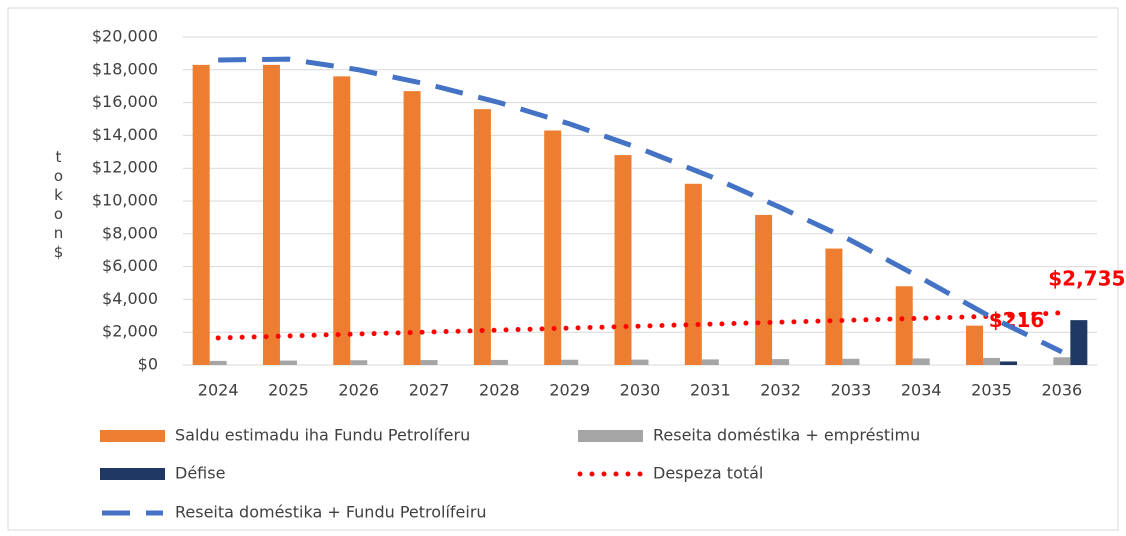  What do you see at coordinates (569, 390) in the screenshot?
I see `x-tick-label: 2029` at bounding box center [569, 390].